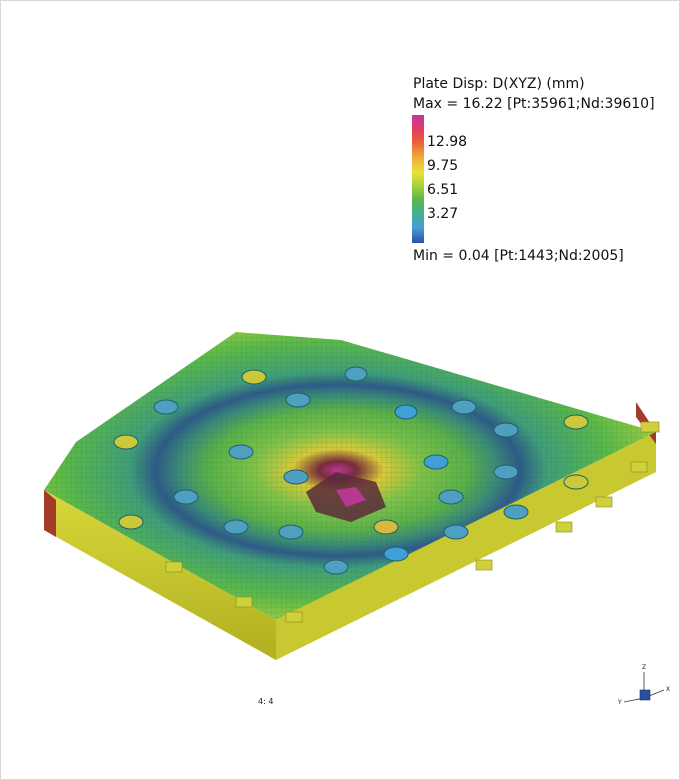 The height and width of the screenshot is (780, 680). Describe the element at coordinates (643, 685) in the screenshot. I see `axis-triad: Z Y X` at that location.